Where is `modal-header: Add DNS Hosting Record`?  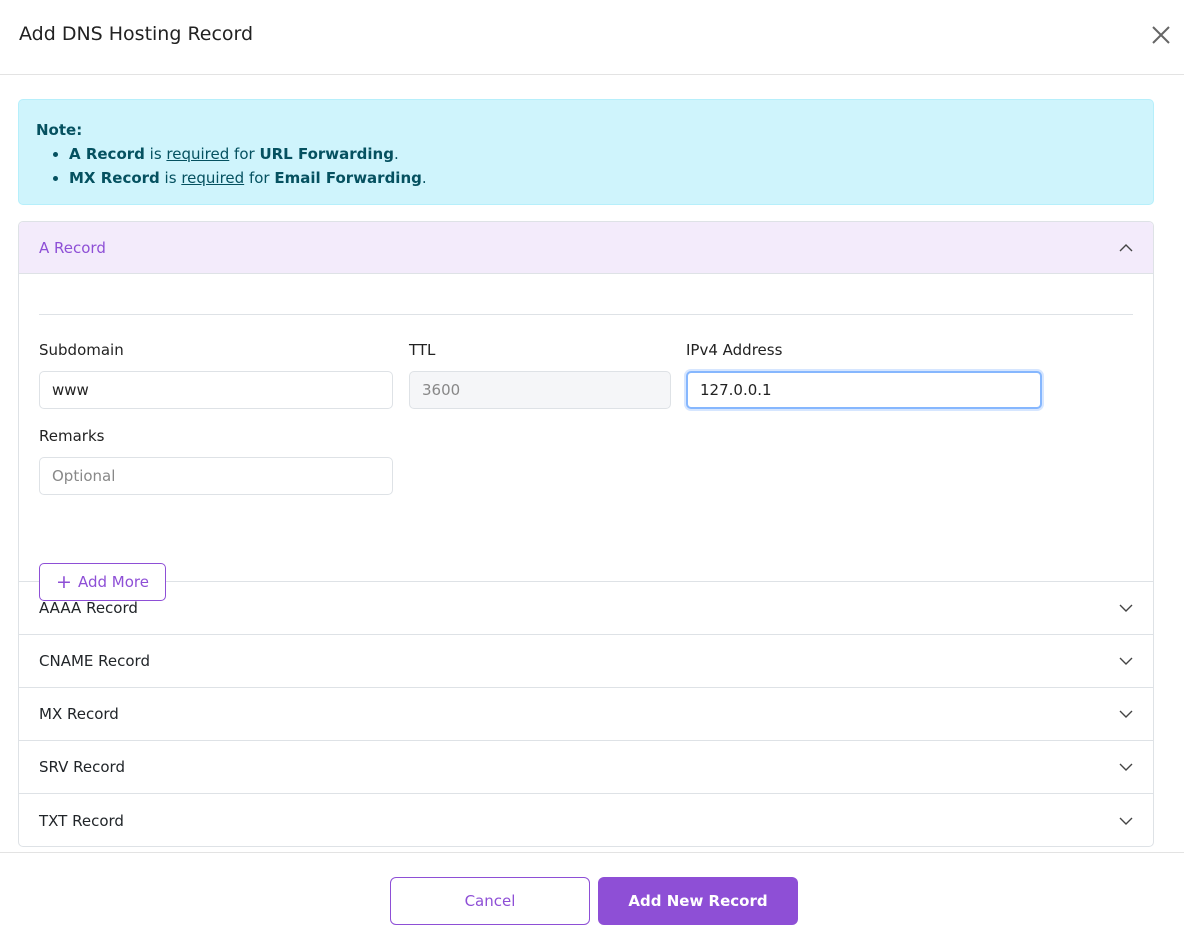 modal-header: Add DNS Hosting Record is located at coordinates (592, 37).